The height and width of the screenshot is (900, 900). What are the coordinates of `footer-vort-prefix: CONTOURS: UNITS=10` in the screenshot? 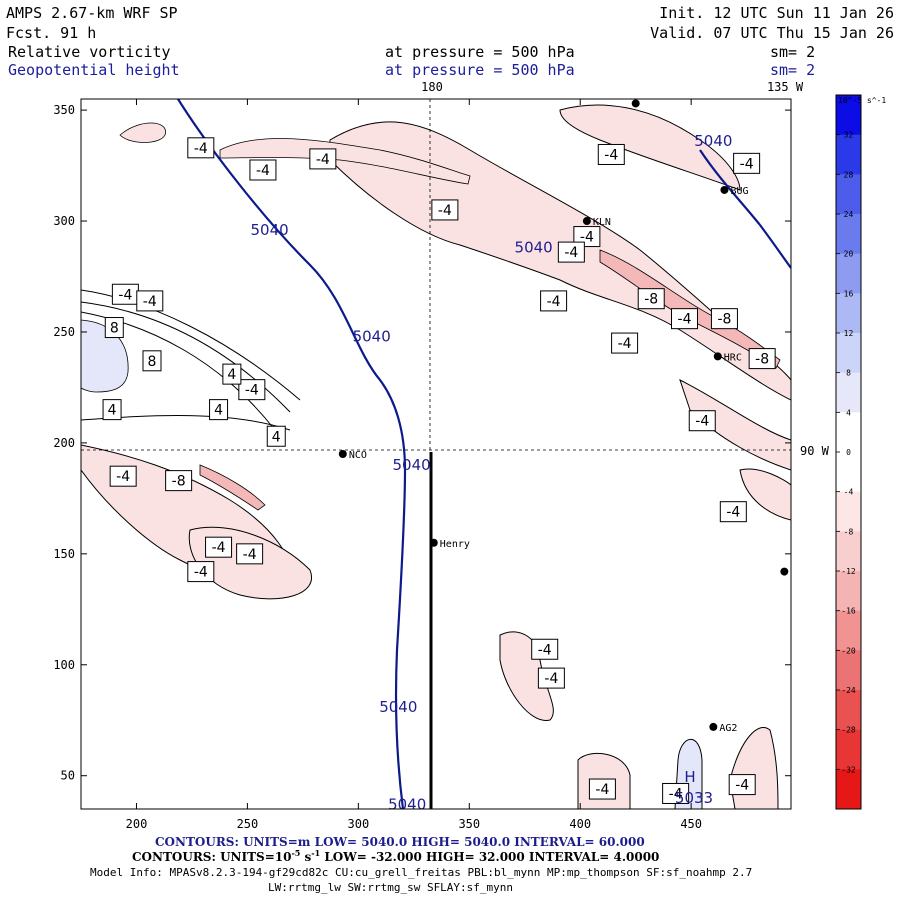 It's located at (211, 857).